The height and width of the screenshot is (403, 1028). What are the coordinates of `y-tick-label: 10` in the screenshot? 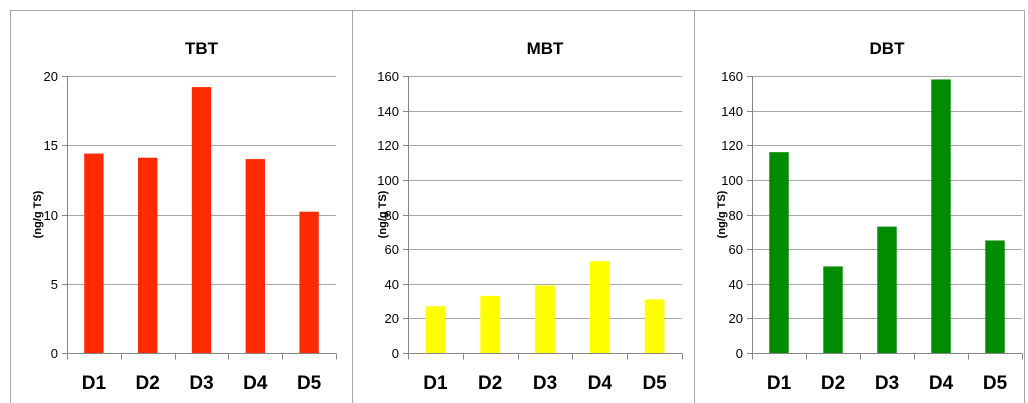 It's located at (51, 215).